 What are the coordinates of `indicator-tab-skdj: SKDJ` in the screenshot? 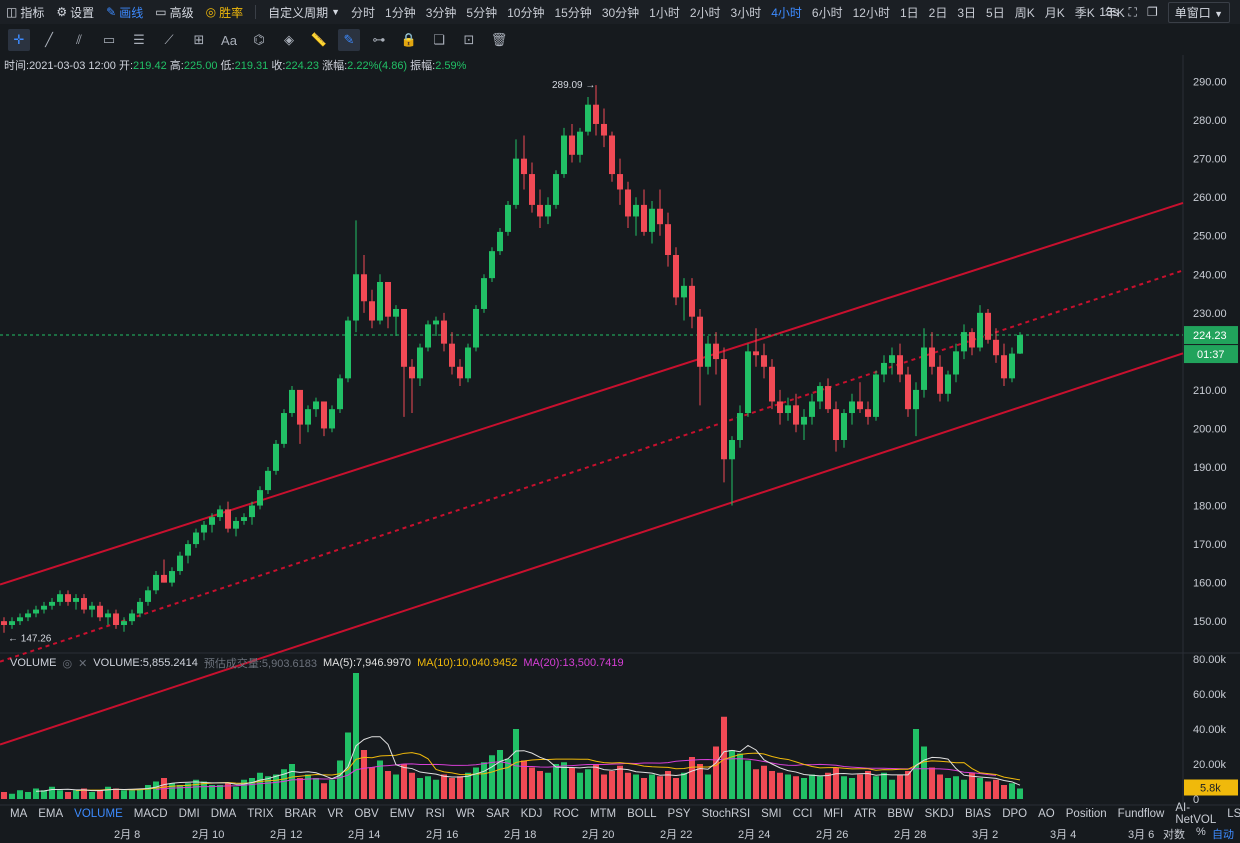 It's located at (939, 814).